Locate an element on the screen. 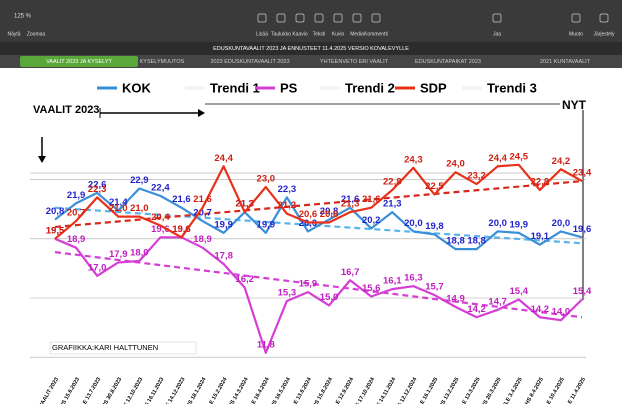 The image size is (622, 404). x-tick-label: YLE 16.4.2024 is located at coordinates (259, 390).